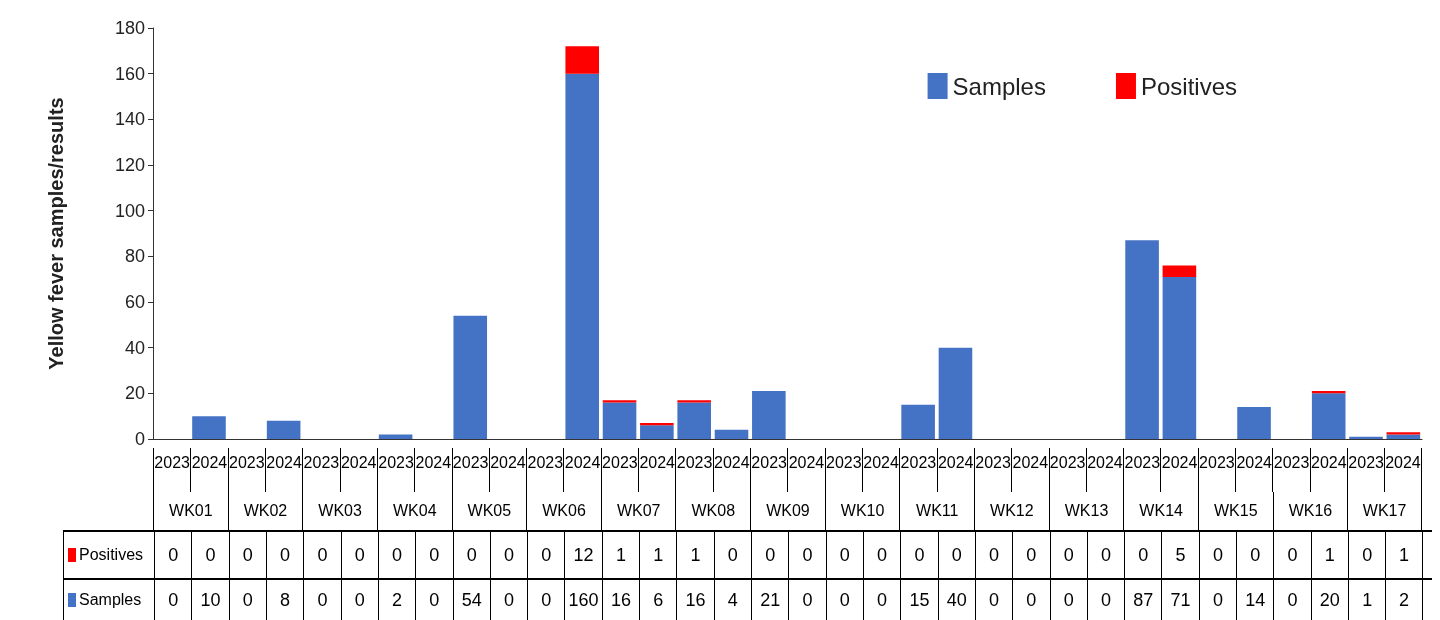 This screenshot has width=1440, height=620. What do you see at coordinates (937, 511) in the screenshot?
I see `text: WK11` at bounding box center [937, 511].